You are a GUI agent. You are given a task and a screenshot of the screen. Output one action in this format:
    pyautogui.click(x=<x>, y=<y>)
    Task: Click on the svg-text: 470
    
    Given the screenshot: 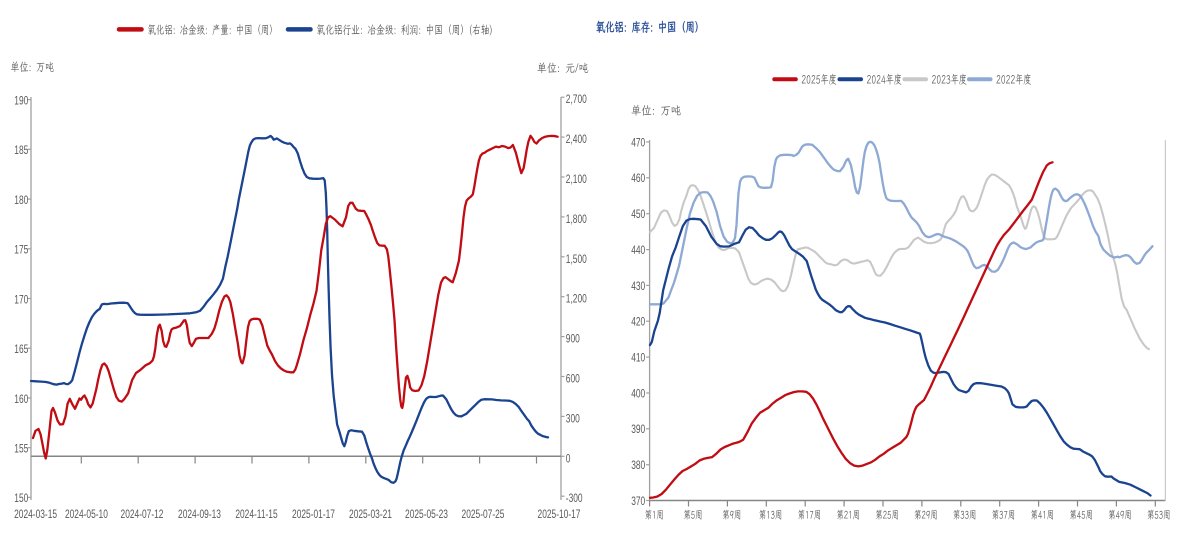 What is the action you would take?
    pyautogui.click(x=638, y=143)
    